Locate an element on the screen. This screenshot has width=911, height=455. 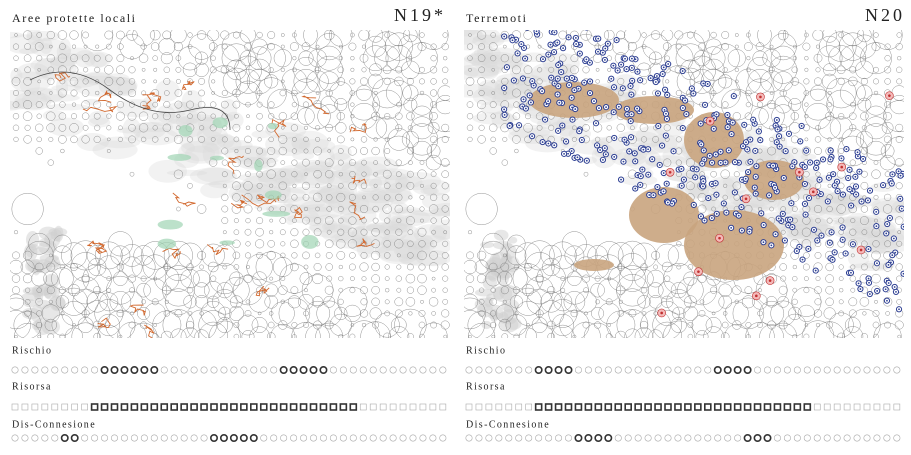
quake-strong-core is located at coordinates (889, 95).